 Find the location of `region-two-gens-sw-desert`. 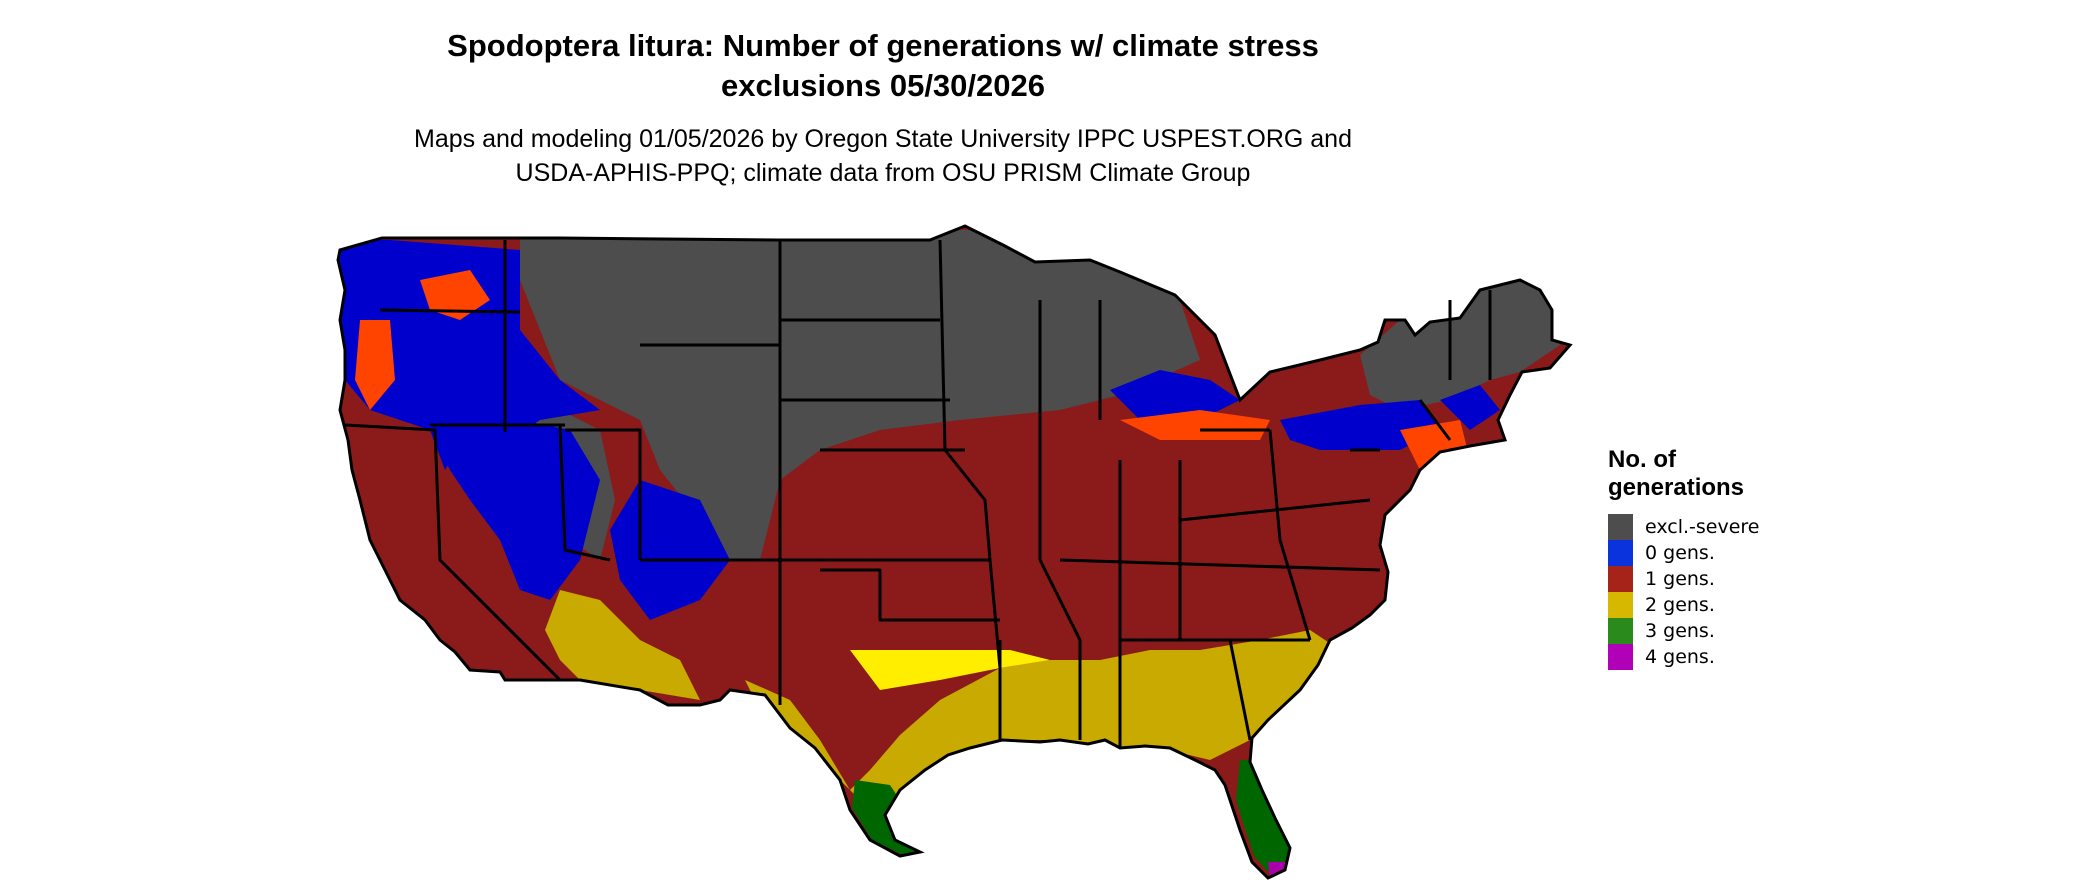

region-two-gens-sw-desert is located at coordinates (622, 645).